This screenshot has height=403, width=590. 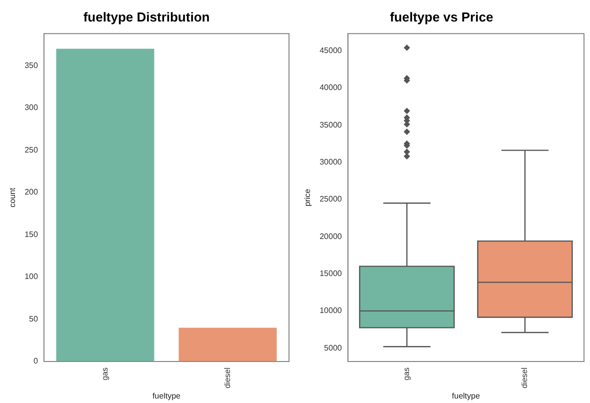 I want to click on y-tick-label: 15000, so click(x=331, y=273).